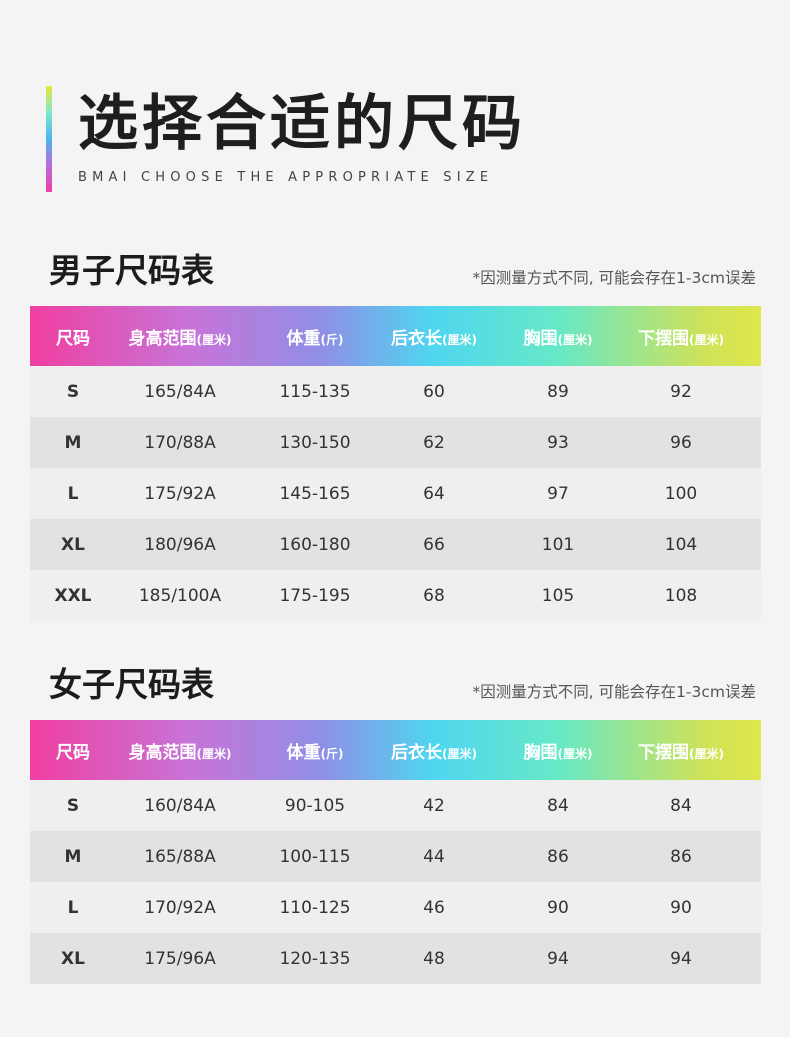 This screenshot has width=790, height=1037. Describe the element at coordinates (180, 493) in the screenshot. I see `table-cell: 175/92A` at that location.